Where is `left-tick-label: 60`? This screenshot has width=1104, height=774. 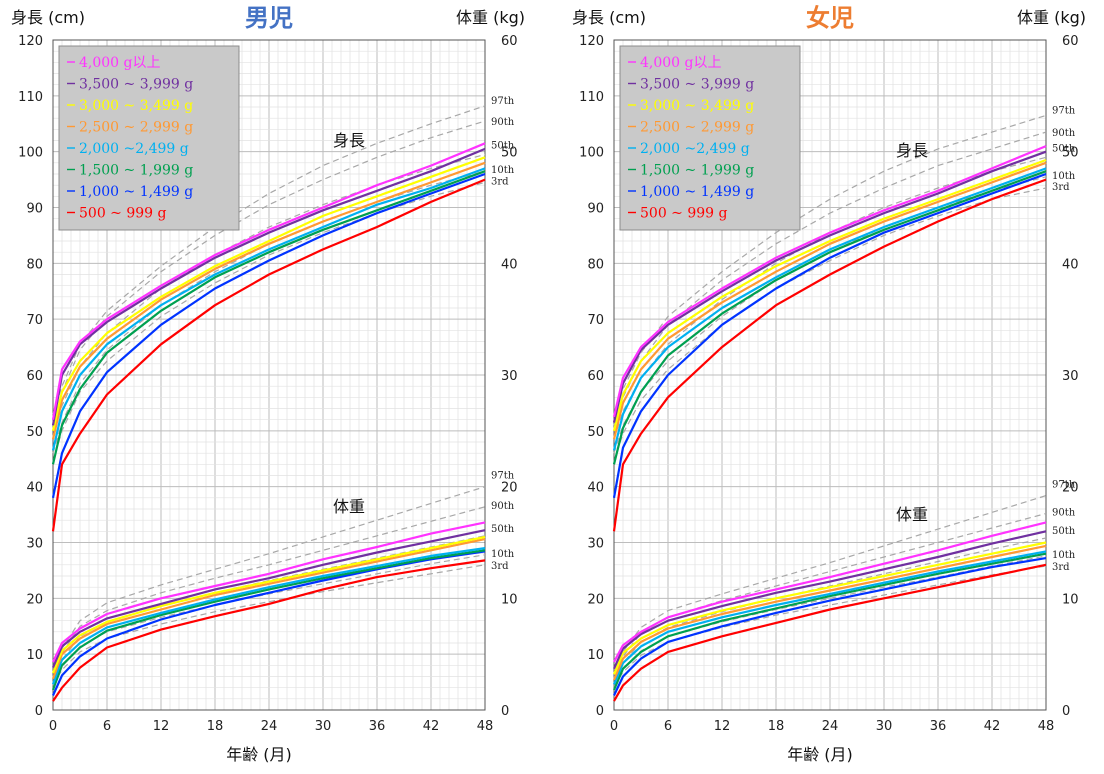 left-tick-label: 60 is located at coordinates (595, 376).